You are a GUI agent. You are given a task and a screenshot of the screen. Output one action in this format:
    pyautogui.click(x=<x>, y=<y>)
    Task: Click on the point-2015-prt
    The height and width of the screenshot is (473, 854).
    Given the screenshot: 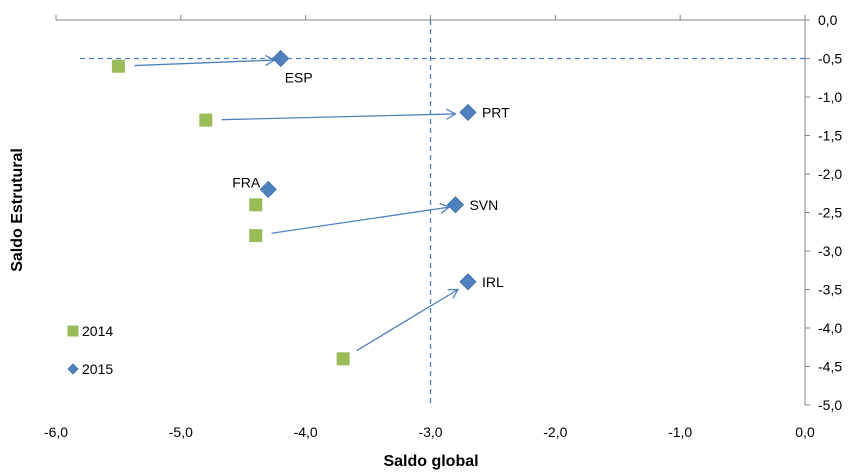 What is the action you would take?
    pyautogui.click(x=468, y=112)
    